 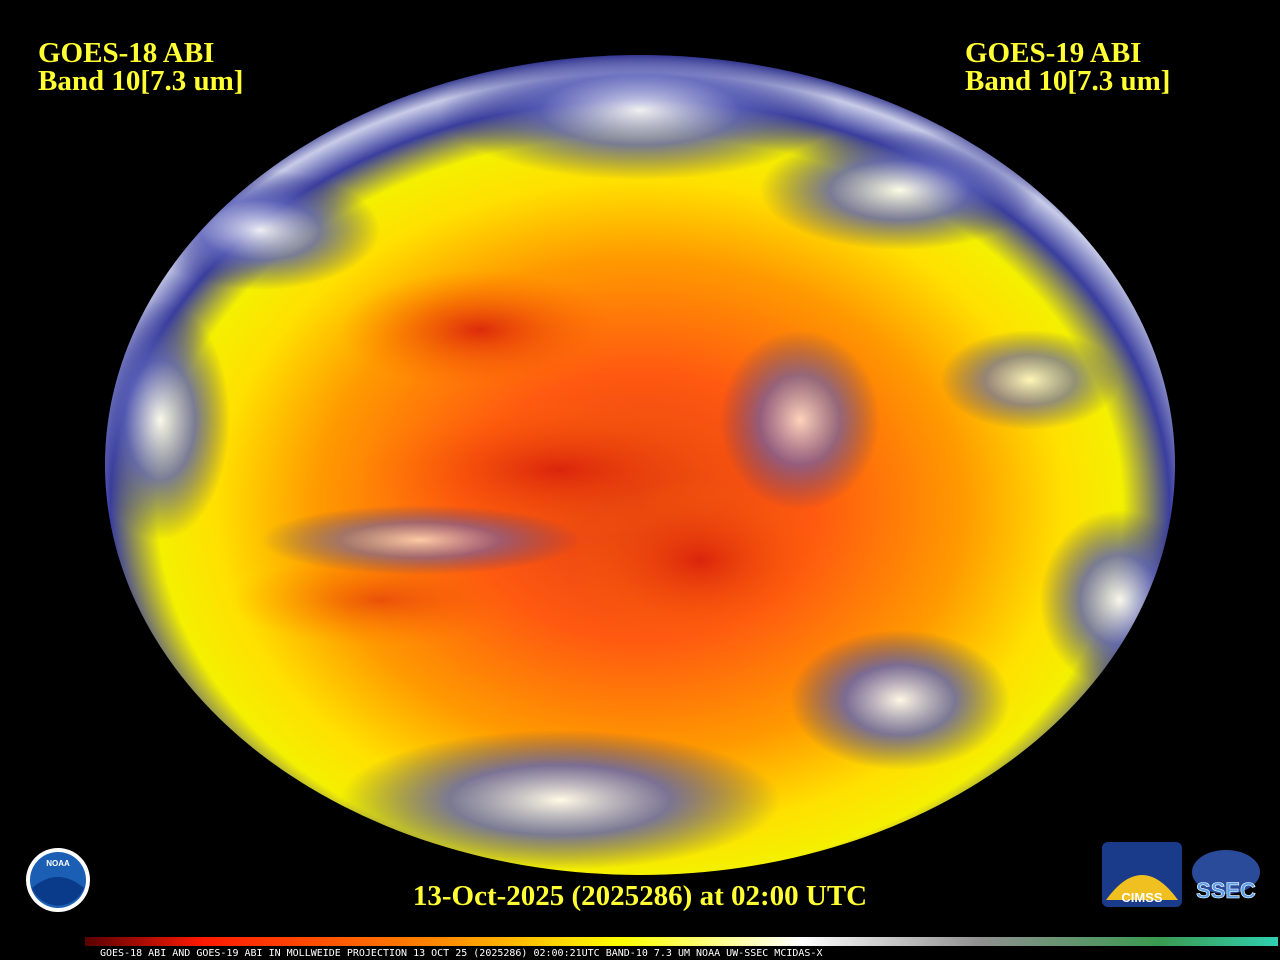 What do you see at coordinates (1226, 890) in the screenshot?
I see `ssec-text: SSEC` at bounding box center [1226, 890].